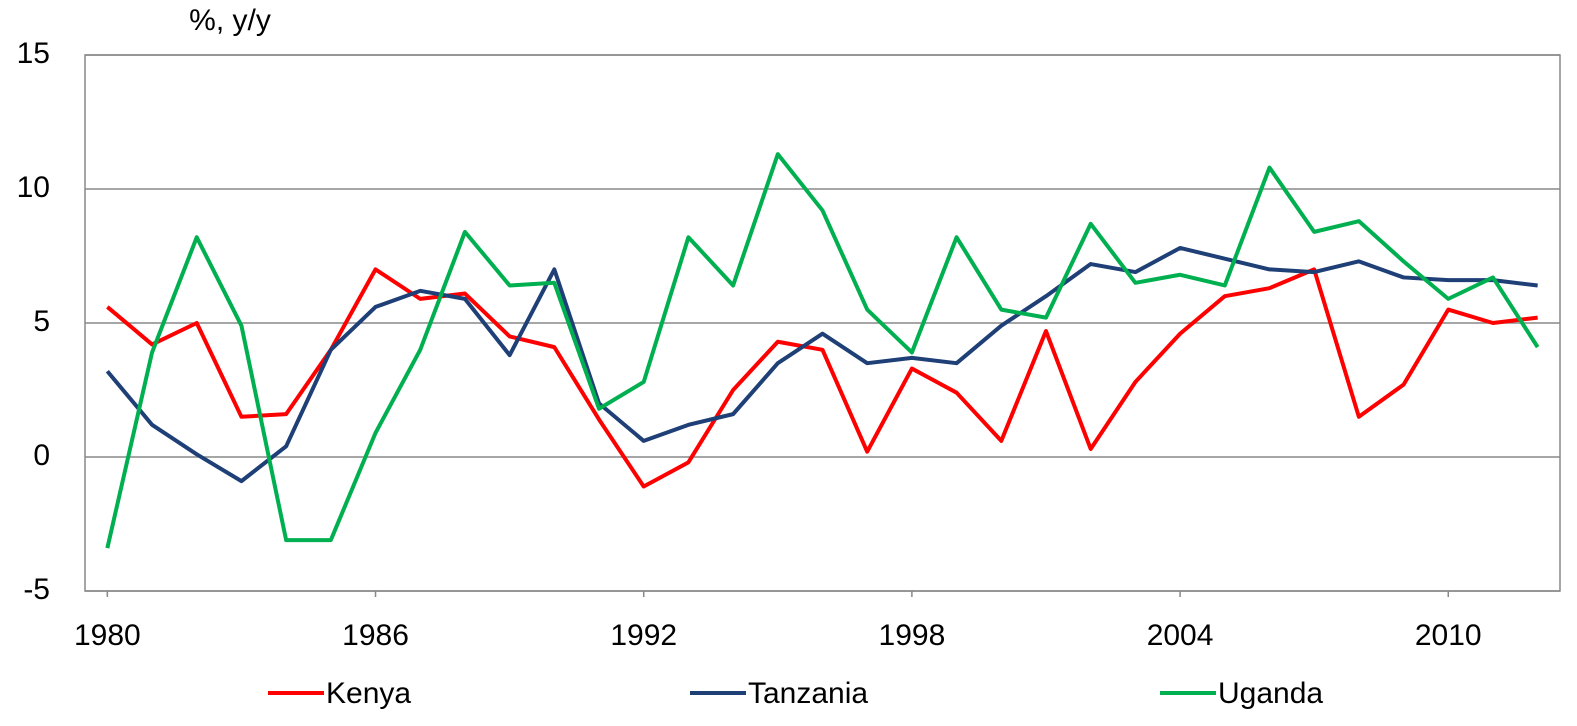 This screenshot has width=1577, height=726. I want to click on y-tick-label: 10, so click(33, 187).